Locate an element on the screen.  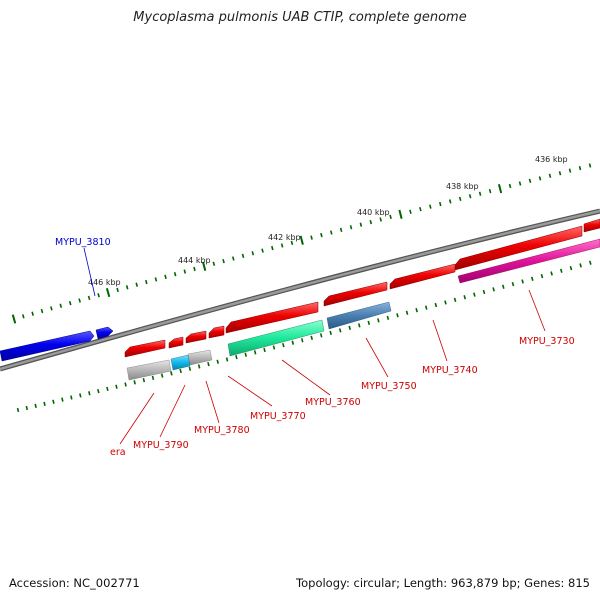
label-mypu-3740: MYPU_3740 is located at coordinates (450, 370).